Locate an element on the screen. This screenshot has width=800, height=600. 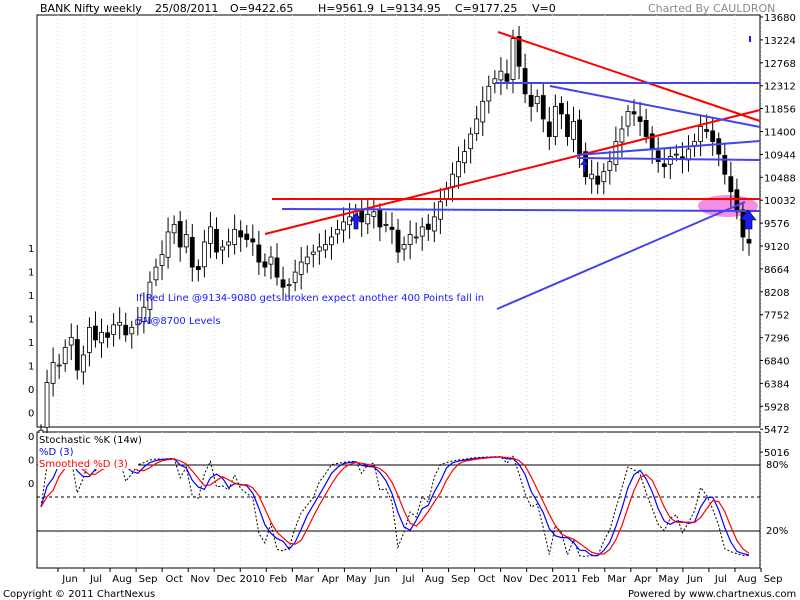
time-tick-label: Dec is located at coordinates (226, 579).